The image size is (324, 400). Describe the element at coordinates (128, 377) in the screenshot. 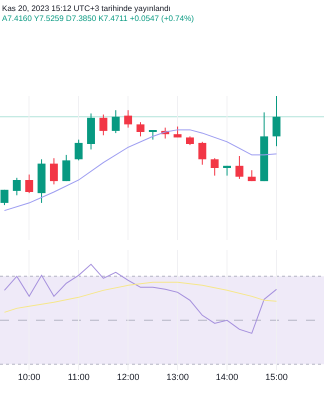

I see `x-tick-label: 12:00` at that location.